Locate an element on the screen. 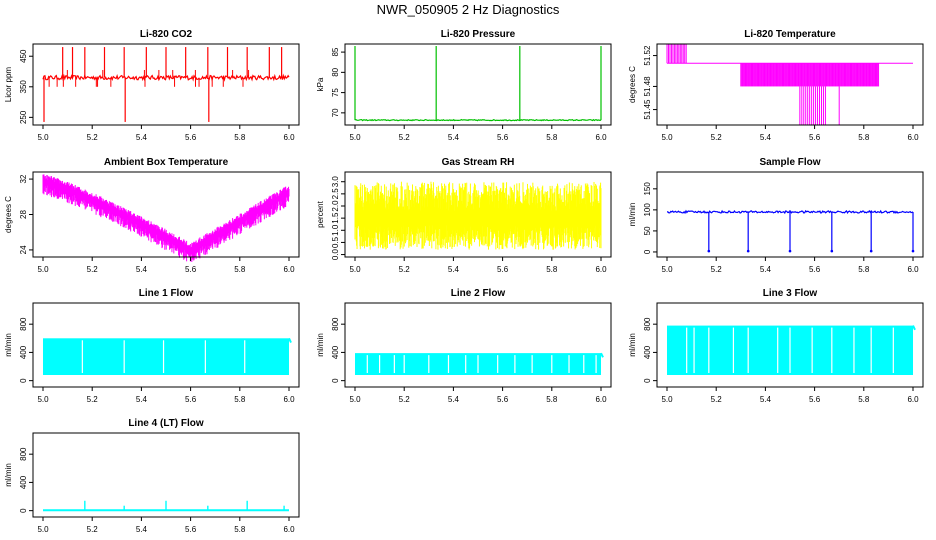 The image size is (936, 540). chart-title: Ambient Box Temperature is located at coordinates (166, 162).